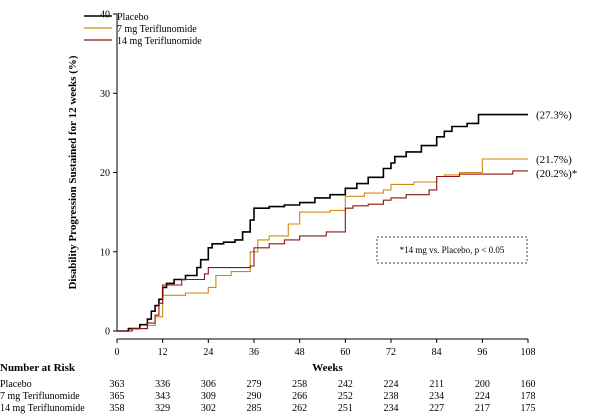 The image size is (590, 419). What do you see at coordinates (554, 160) in the screenshot?
I see `end-label-2: (21.7%)` at bounding box center [554, 160].